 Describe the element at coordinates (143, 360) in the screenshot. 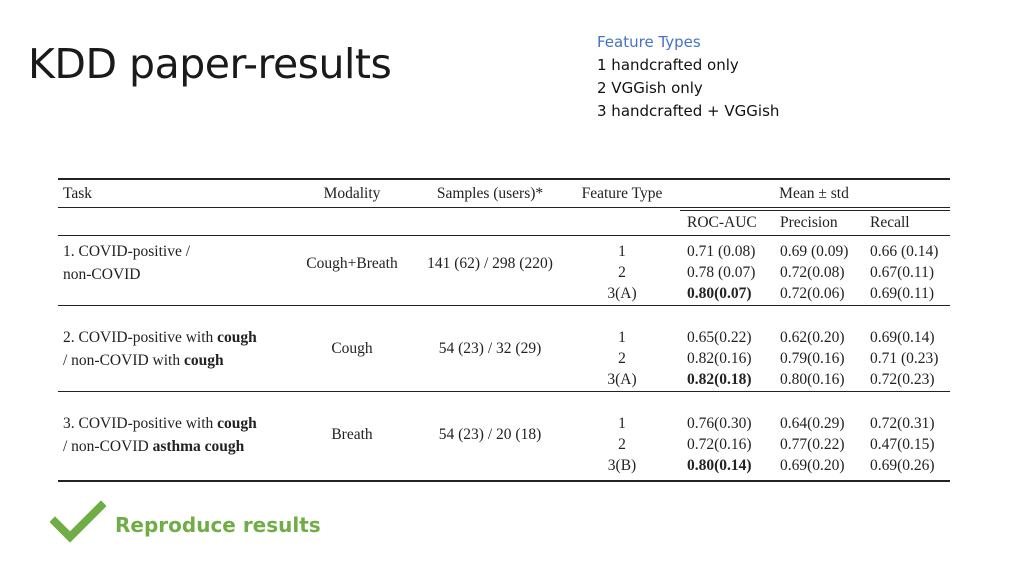

I see `task-label: / non-COVID with cough` at that location.